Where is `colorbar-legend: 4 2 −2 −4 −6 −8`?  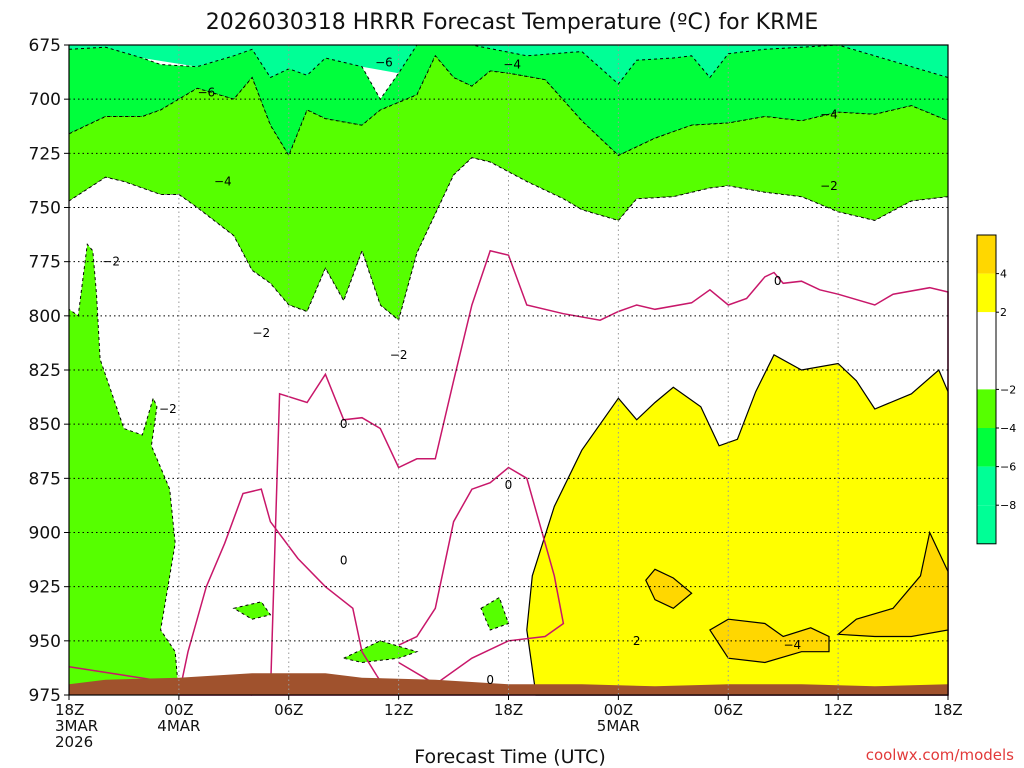 colorbar-legend: 4 2 −2 −4 −6 −8 is located at coordinates (996, 389).